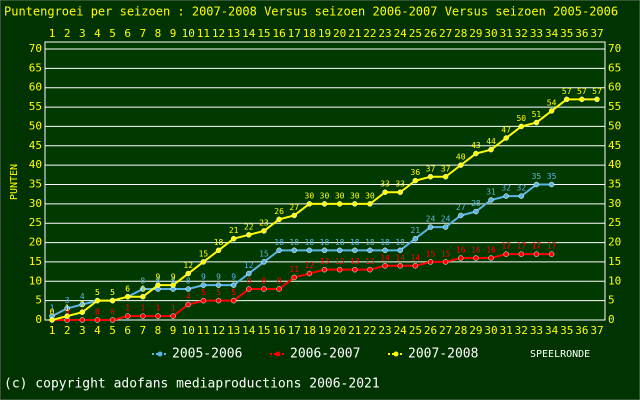 This screenshot has width=640, height=400. What do you see at coordinates (537, 114) in the screenshot?
I see `data-label: 51` at bounding box center [537, 114].